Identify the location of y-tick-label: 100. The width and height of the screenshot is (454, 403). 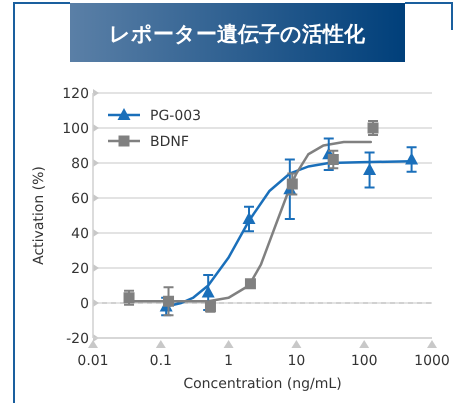
(75, 129).